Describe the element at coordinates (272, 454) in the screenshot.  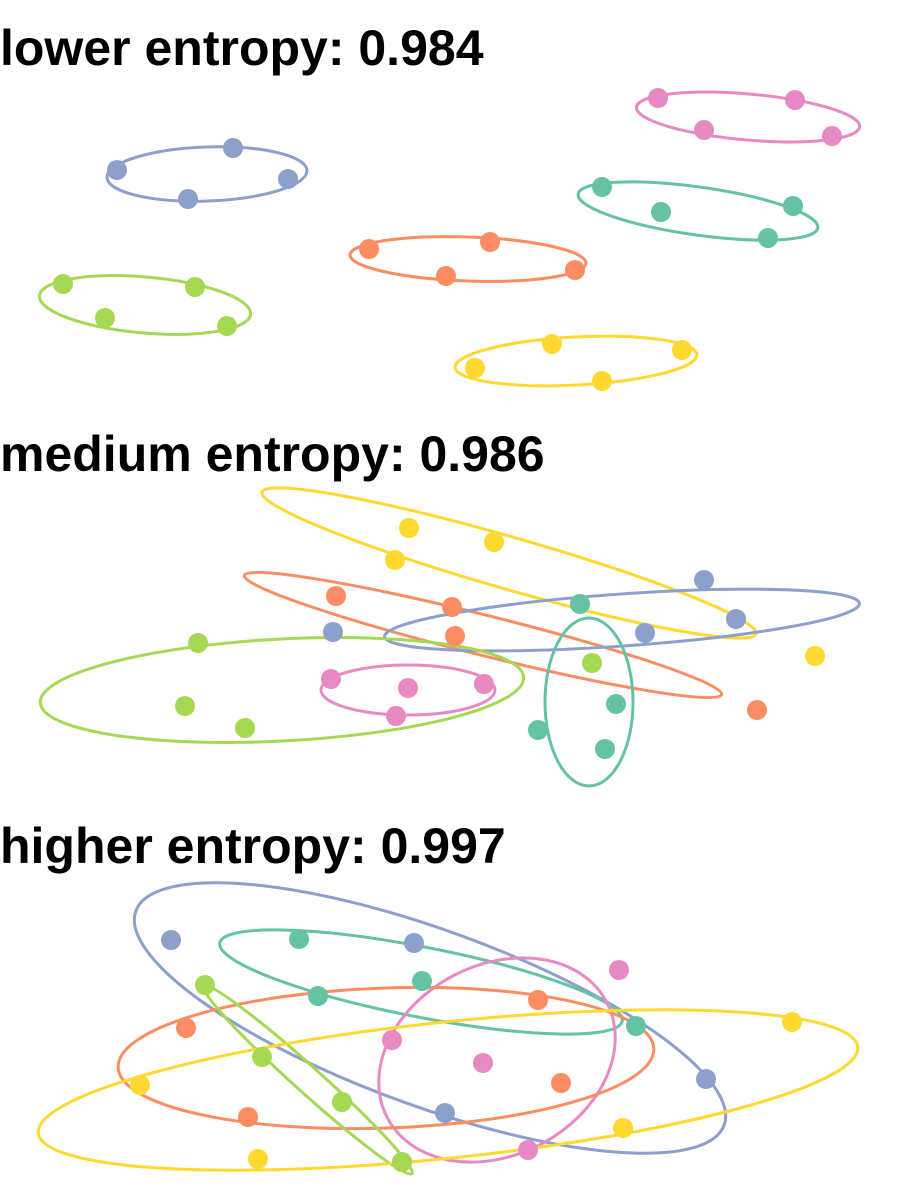
I see `panel-title-medium: medium entropy: 0.986` at that location.